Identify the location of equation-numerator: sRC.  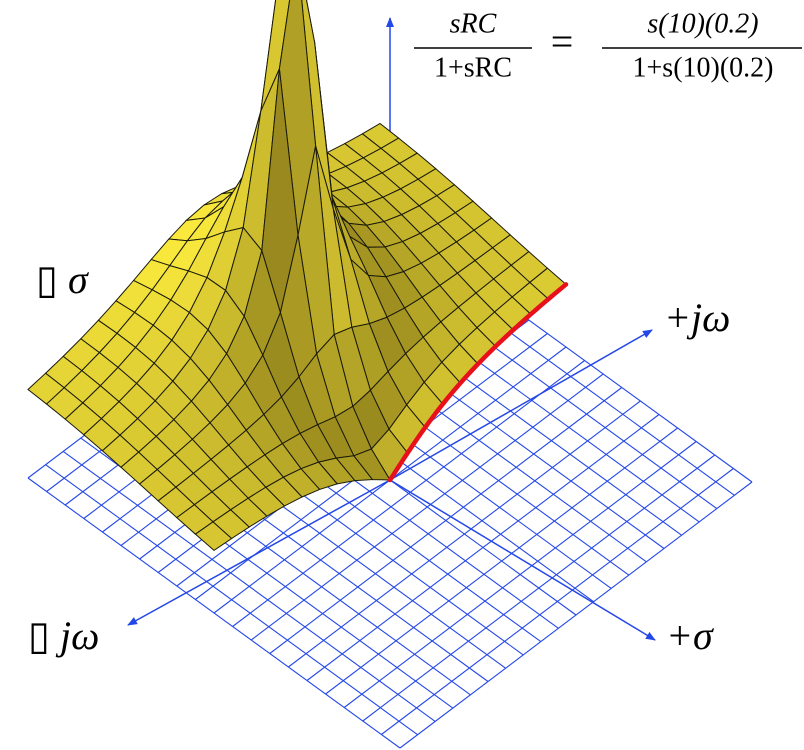
(473, 23).